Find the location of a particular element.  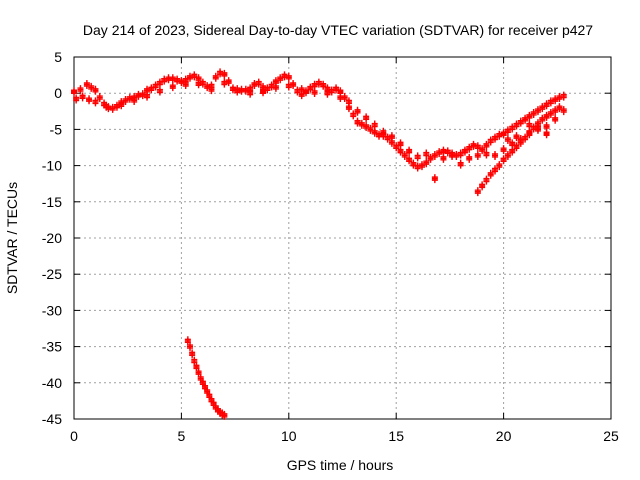

y-axis-label: SDTVAR / TECUs is located at coordinates (12, 238).